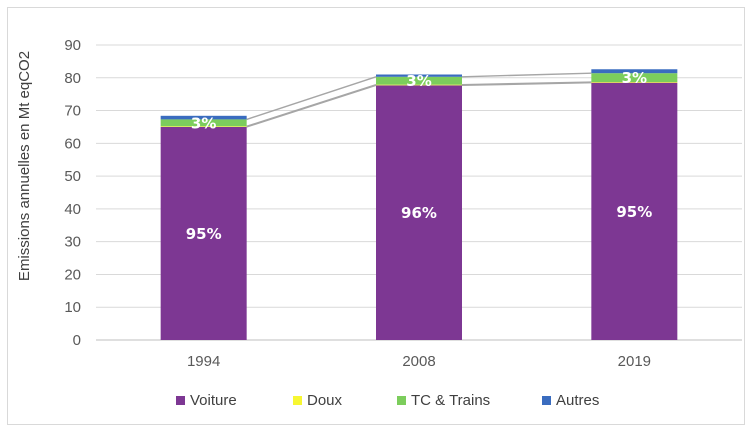 This screenshot has width=754, height=434. Describe the element at coordinates (24, 166) in the screenshot. I see `y-axis-label: Emissions annuelles en Mt eqCO2` at that location.